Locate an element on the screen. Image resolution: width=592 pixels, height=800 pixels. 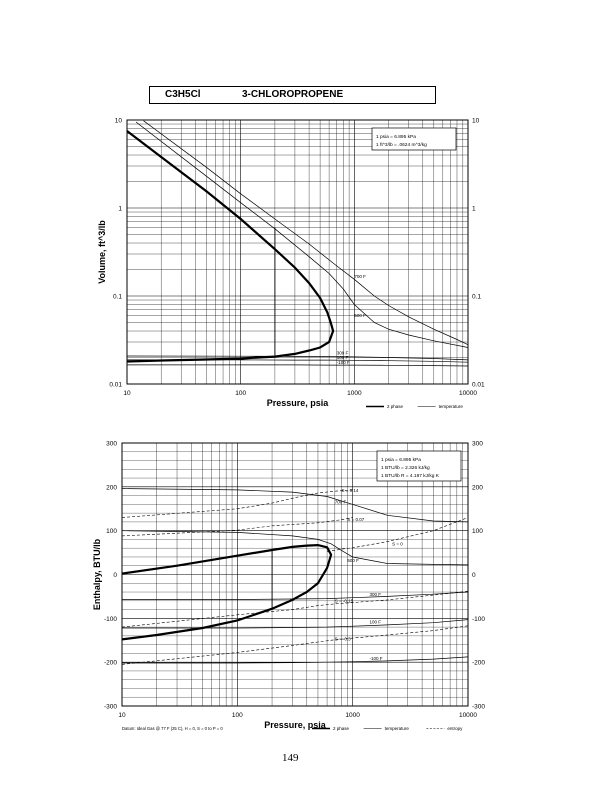
page-number: 149 is located at coordinates (290, 758).